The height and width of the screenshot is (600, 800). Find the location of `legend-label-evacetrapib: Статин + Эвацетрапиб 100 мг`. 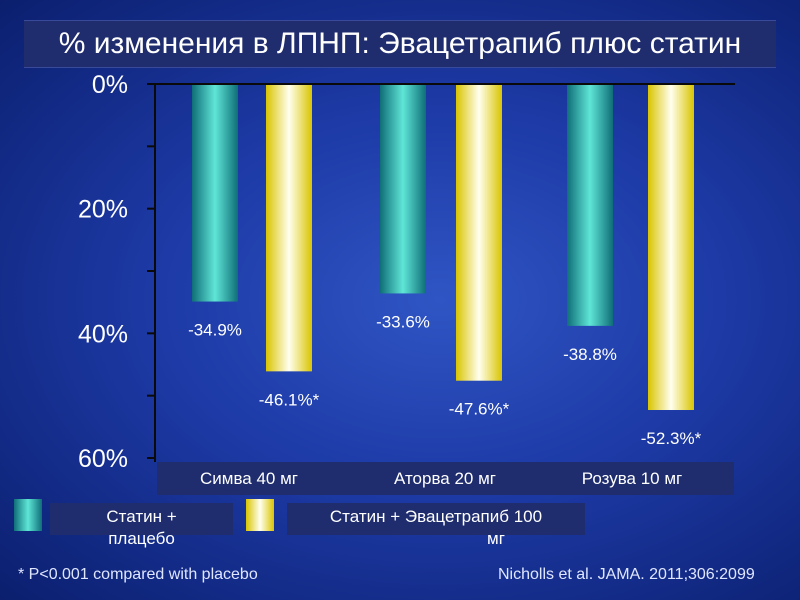

legend-label-evacetrapib: Статин + Эвацетрапиб 100 мг is located at coordinates (436, 525).